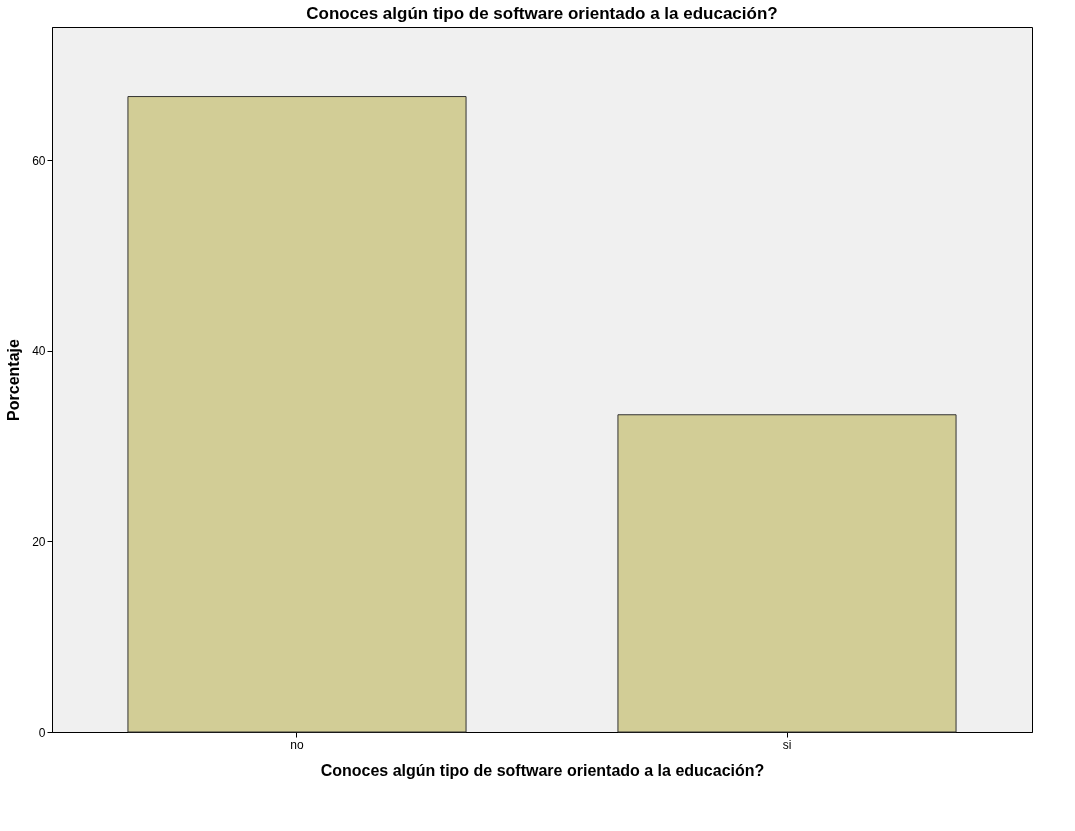  Describe the element at coordinates (542, 770) in the screenshot. I see `x-axis-title: Conoces algún tipo de software orientado a la educación?` at that location.